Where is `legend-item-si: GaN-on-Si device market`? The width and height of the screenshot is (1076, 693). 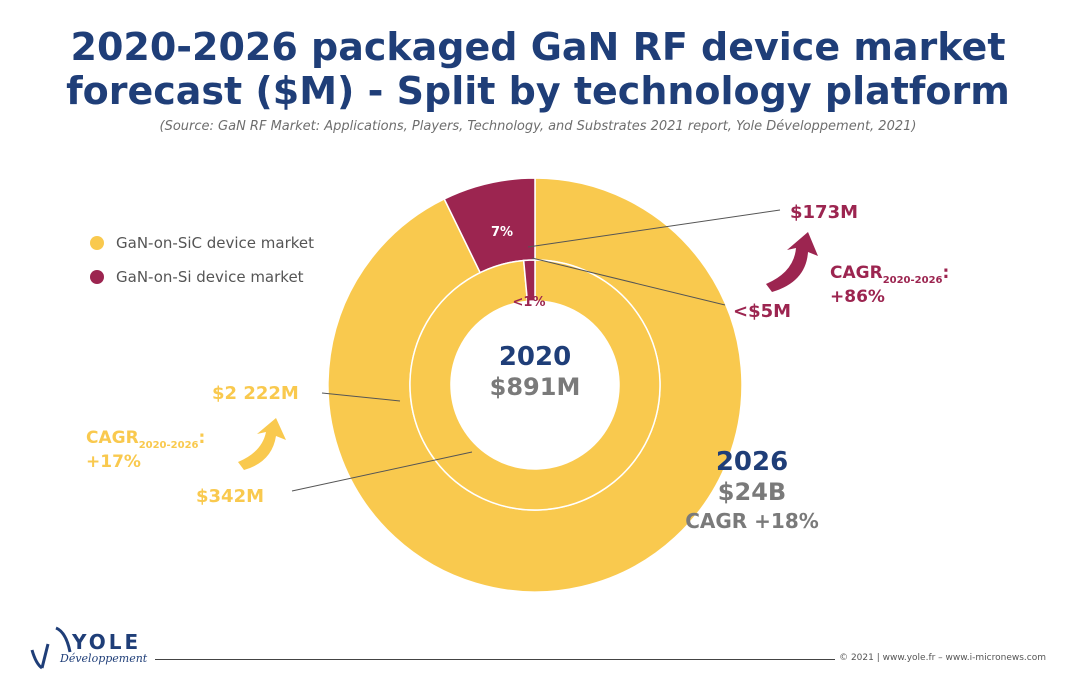
legend-item-si: GaN-on-Si device market is located at coordinates (202, 277).